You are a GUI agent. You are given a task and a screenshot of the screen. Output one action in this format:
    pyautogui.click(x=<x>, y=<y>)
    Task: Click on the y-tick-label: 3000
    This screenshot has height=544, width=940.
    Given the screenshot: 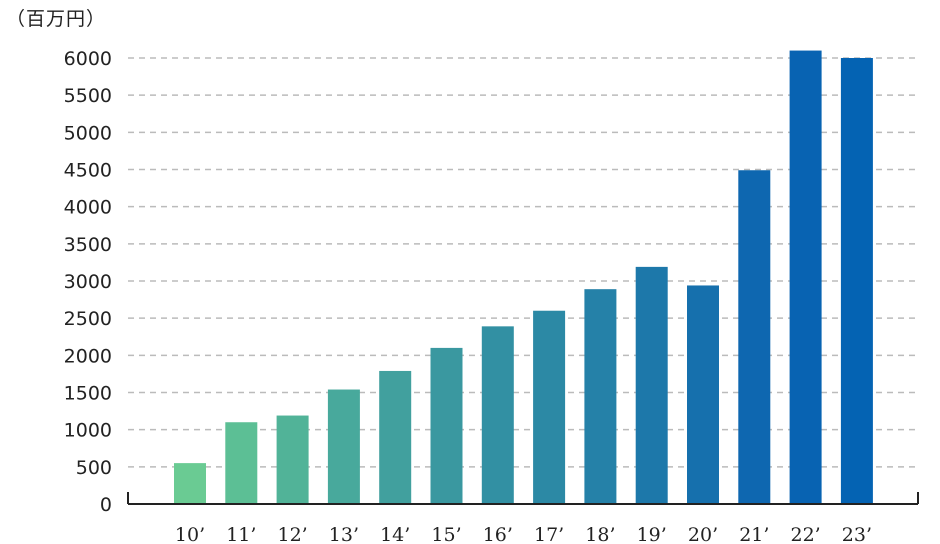 What is the action you would take?
    pyautogui.click(x=88, y=282)
    